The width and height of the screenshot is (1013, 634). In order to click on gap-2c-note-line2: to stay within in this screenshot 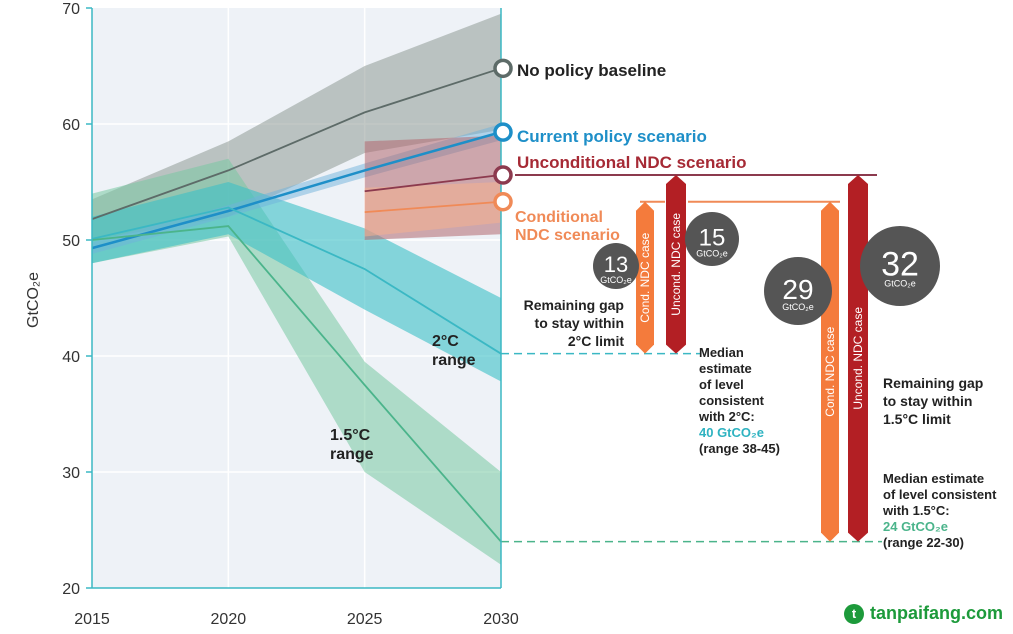, I will do `click(579, 323)`.